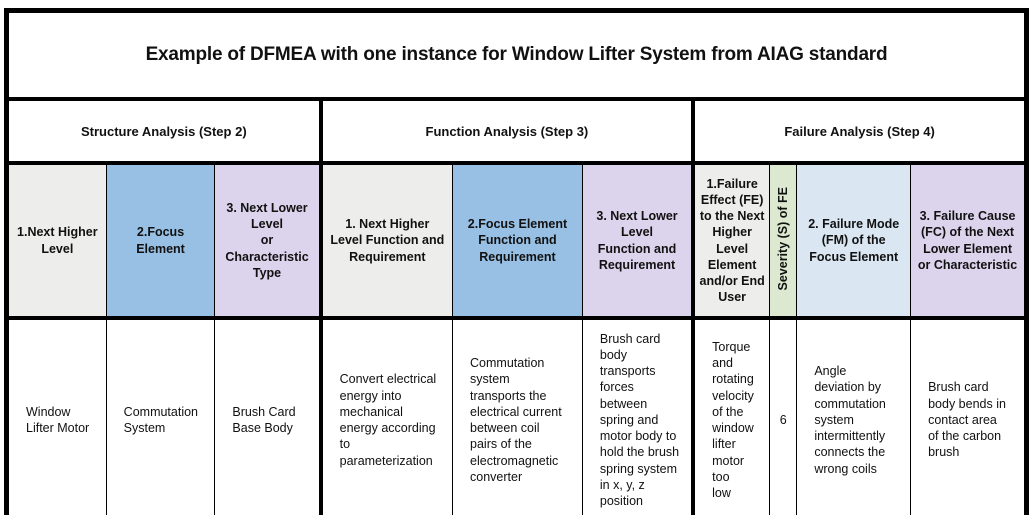 This screenshot has height=515, width=1034. What do you see at coordinates (783, 238) in the screenshot?
I see `severity-vertical-label: Severity (S) of FE` at bounding box center [783, 238].